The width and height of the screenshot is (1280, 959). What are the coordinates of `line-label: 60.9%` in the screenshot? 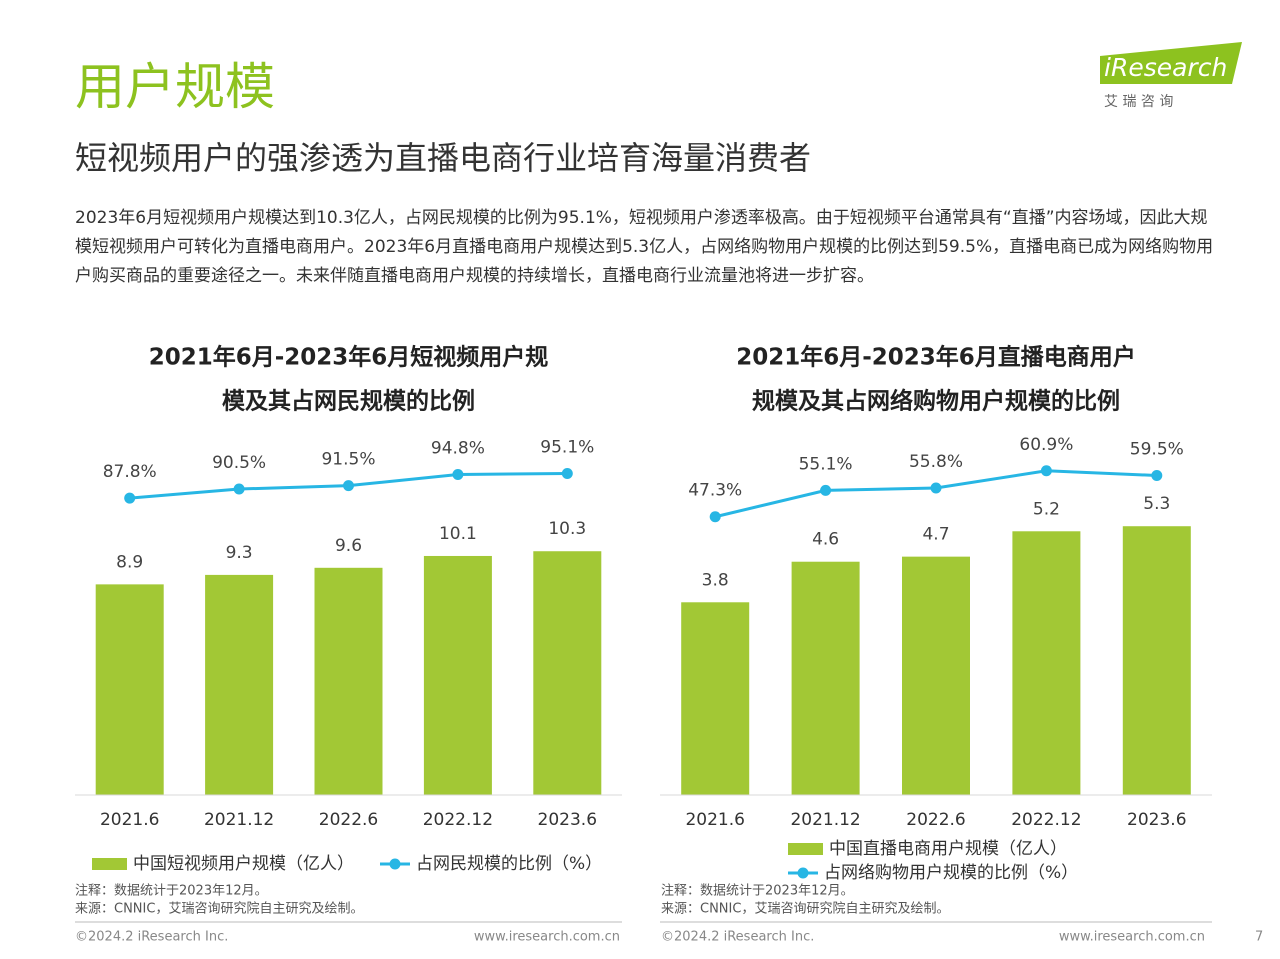 It's located at (1046, 445).